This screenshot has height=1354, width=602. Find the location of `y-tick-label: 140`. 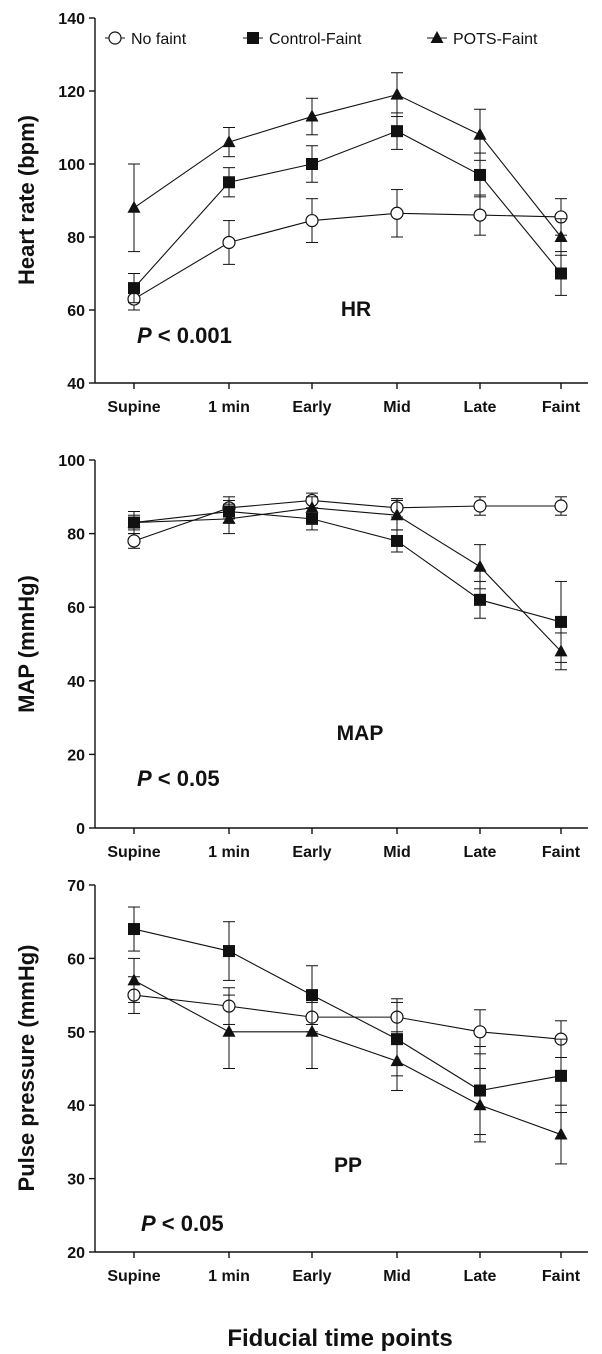

y-tick-label: 140 is located at coordinates (71, 19).